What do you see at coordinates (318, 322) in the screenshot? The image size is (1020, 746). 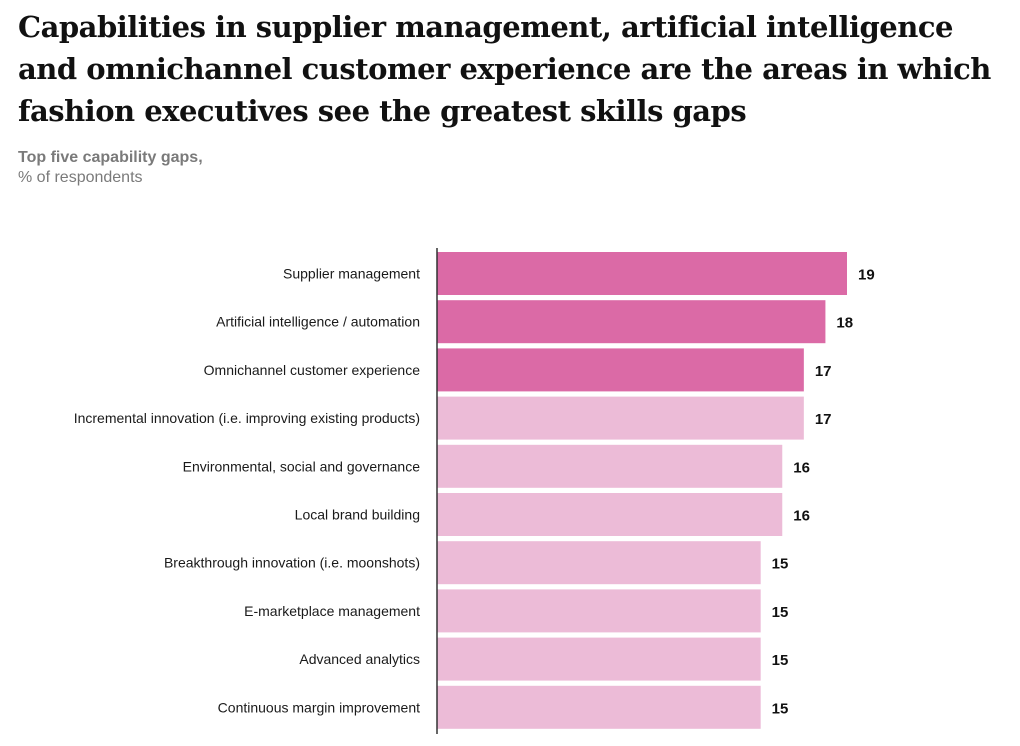 I see `category-label: Artificial intelligence / automation` at bounding box center [318, 322].